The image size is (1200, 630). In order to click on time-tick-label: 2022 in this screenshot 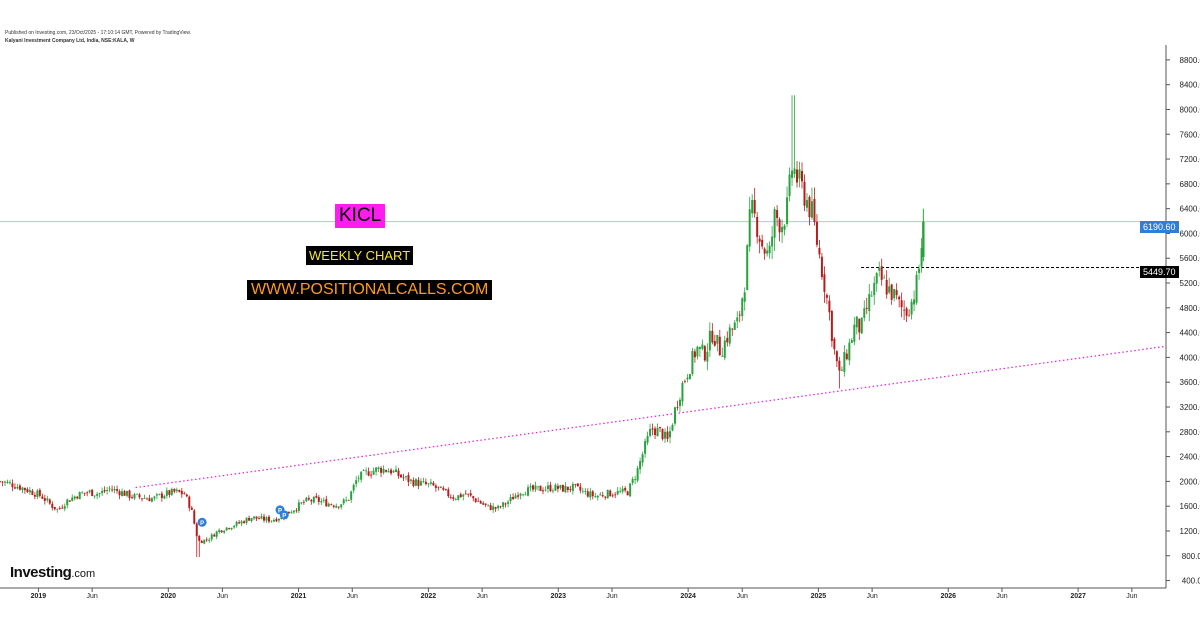, I will do `click(429, 596)`.